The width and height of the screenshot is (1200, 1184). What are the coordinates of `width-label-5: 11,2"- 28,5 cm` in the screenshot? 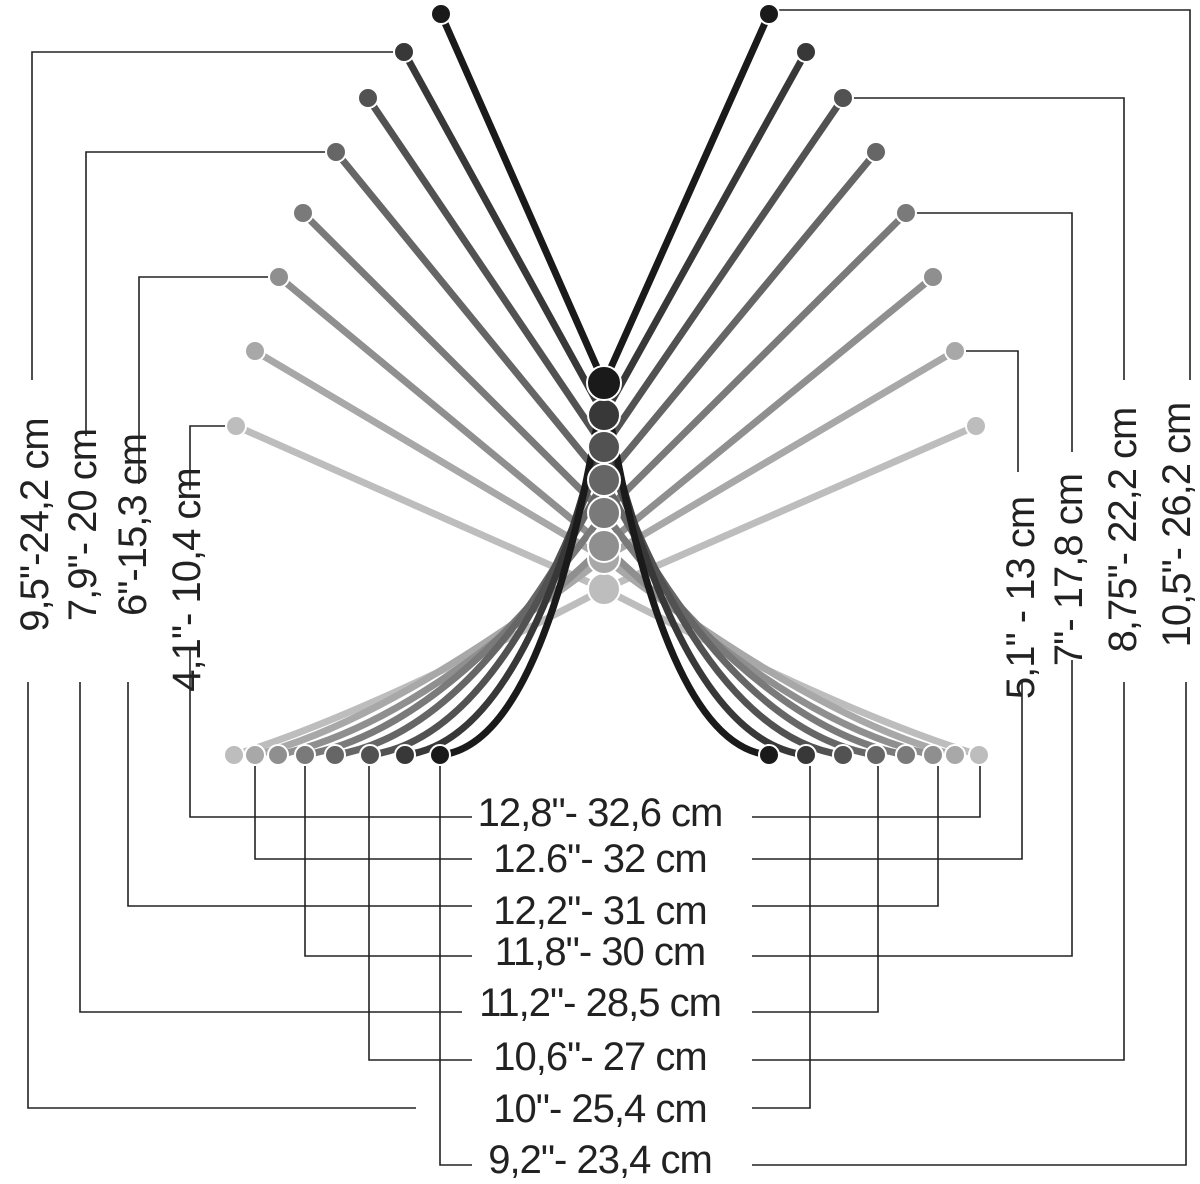 It's located at (600, 1003).